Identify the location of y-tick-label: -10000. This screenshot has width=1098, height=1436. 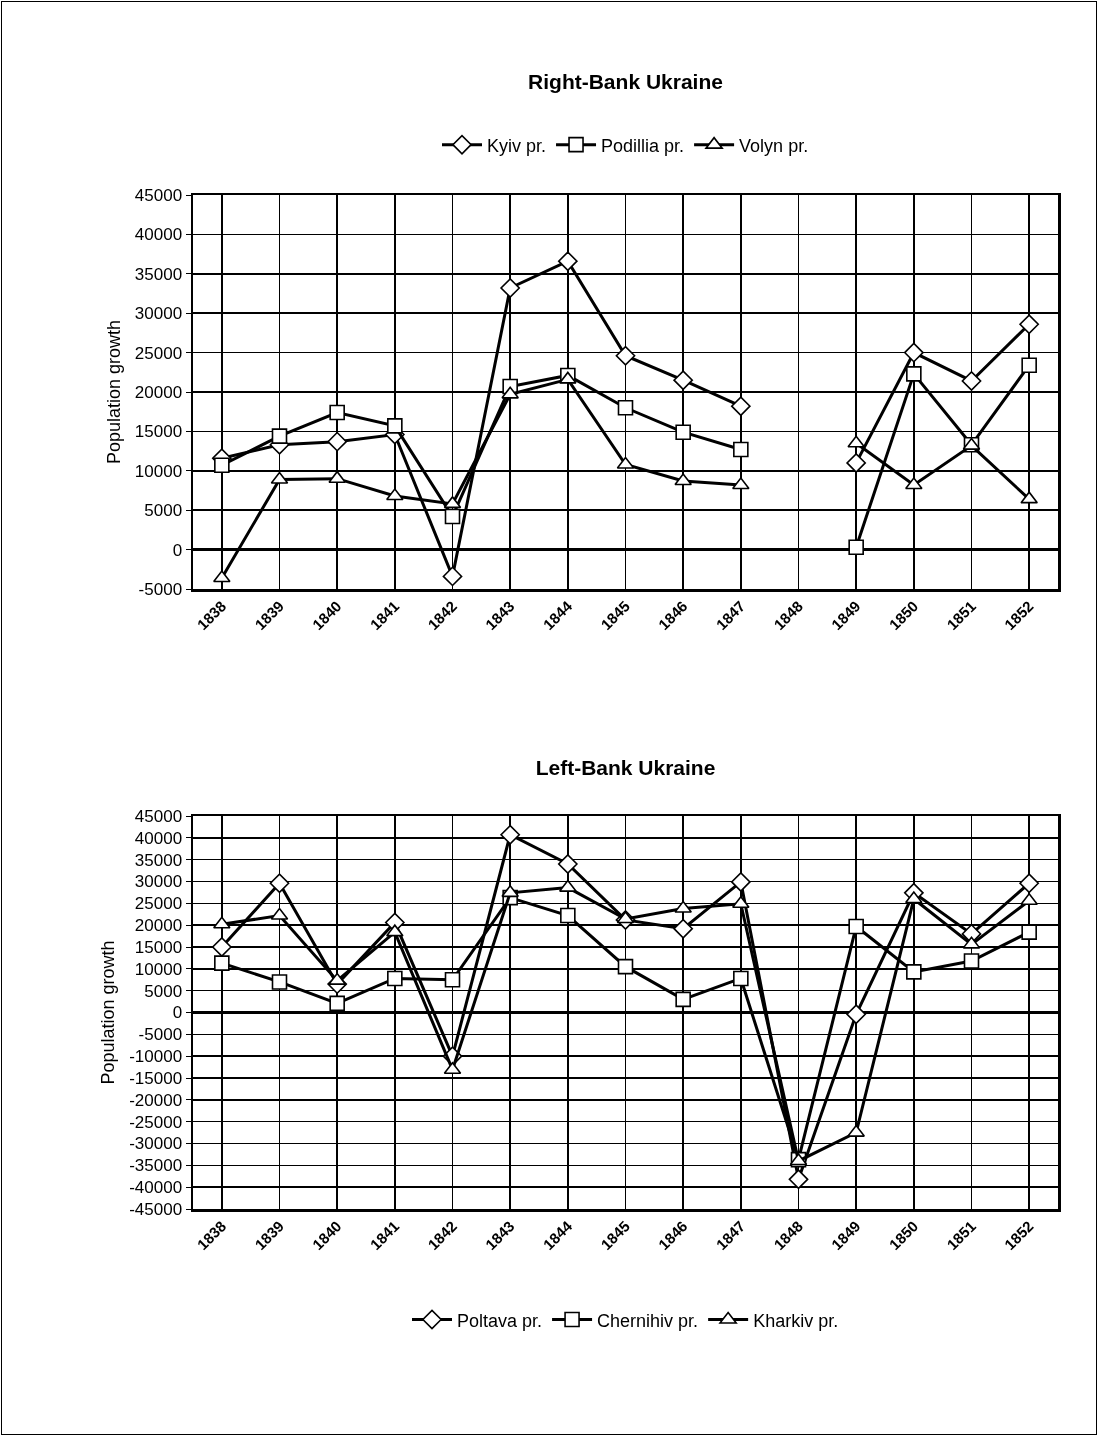
(156, 1057).